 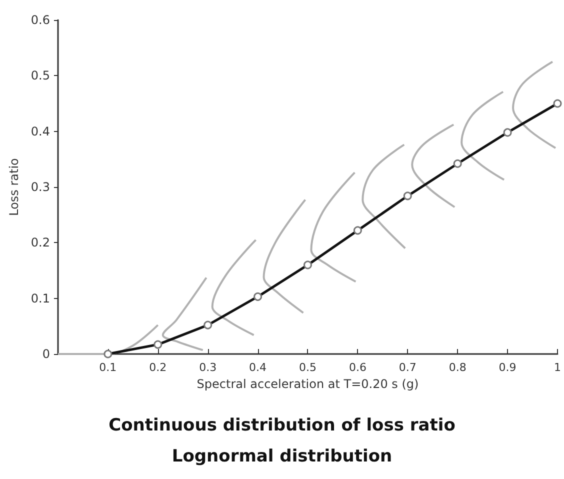 I want to click on y-tick-label: 0.3, so click(x=40, y=187).